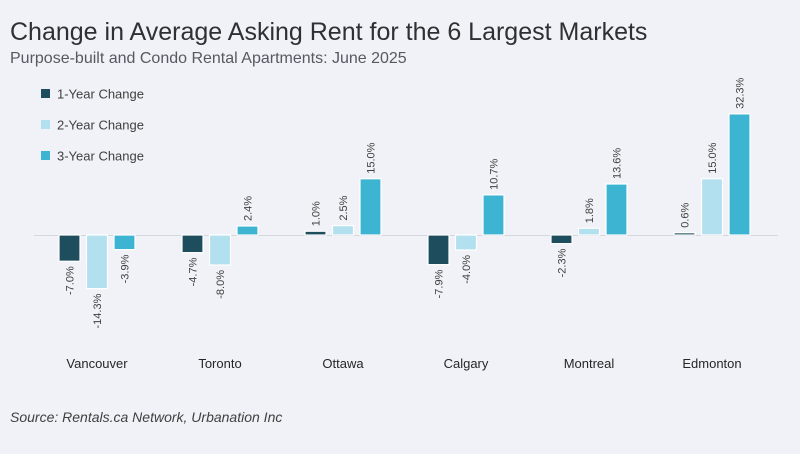 This screenshot has height=454, width=800. I want to click on category-label-montreal: Montreal, so click(589, 363).